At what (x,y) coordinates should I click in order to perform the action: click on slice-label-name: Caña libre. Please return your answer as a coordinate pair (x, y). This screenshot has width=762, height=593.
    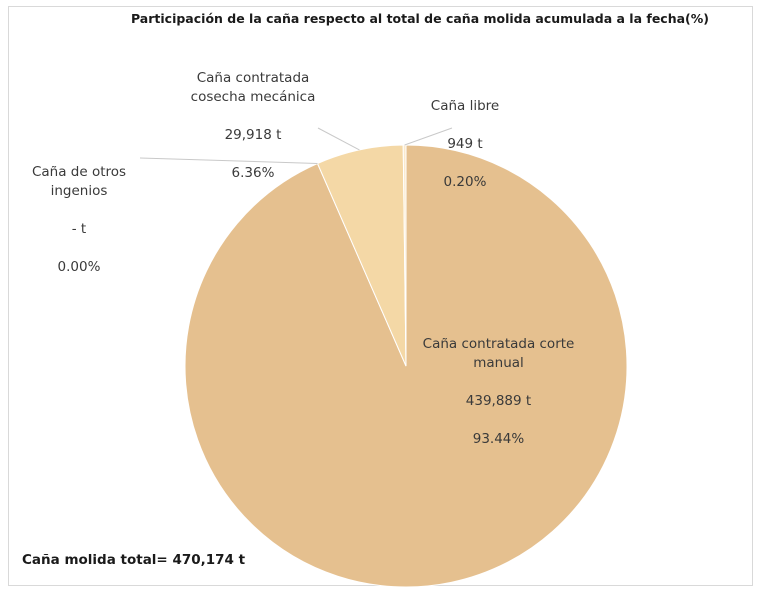
    Looking at the image, I should click on (465, 106).